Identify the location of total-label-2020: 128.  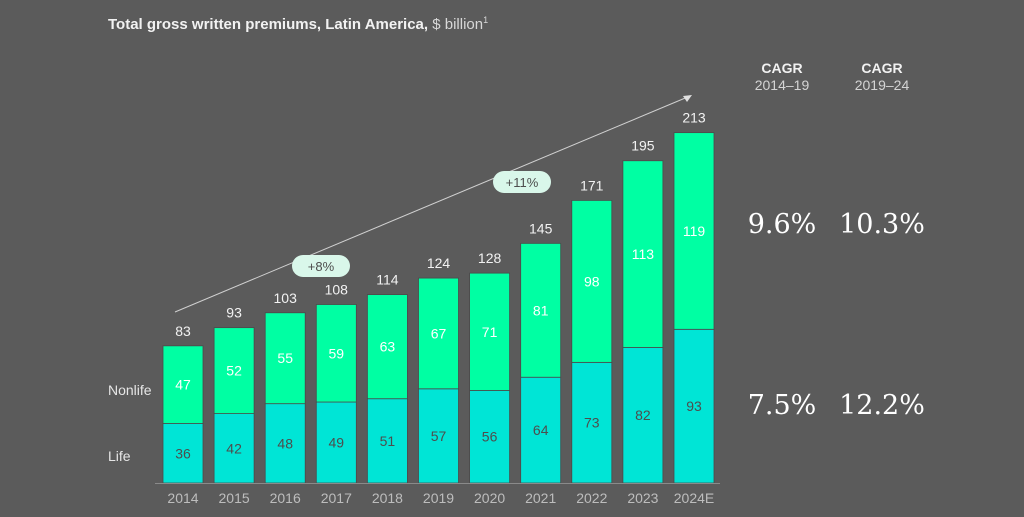
(490, 258).